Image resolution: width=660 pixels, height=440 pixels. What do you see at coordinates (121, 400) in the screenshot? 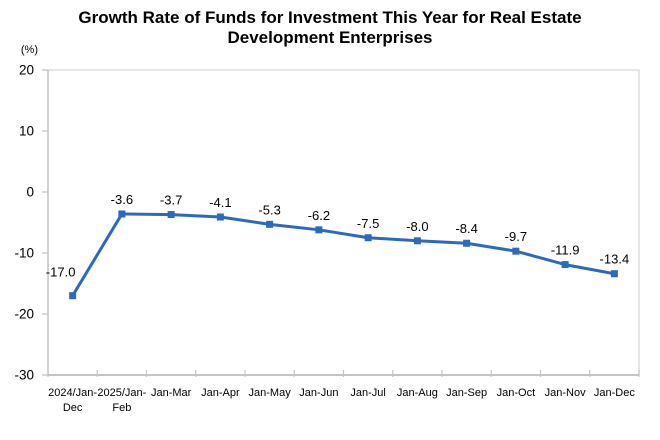
I see `x-tick-label: 2025/Jan-Feb` at bounding box center [121, 400].